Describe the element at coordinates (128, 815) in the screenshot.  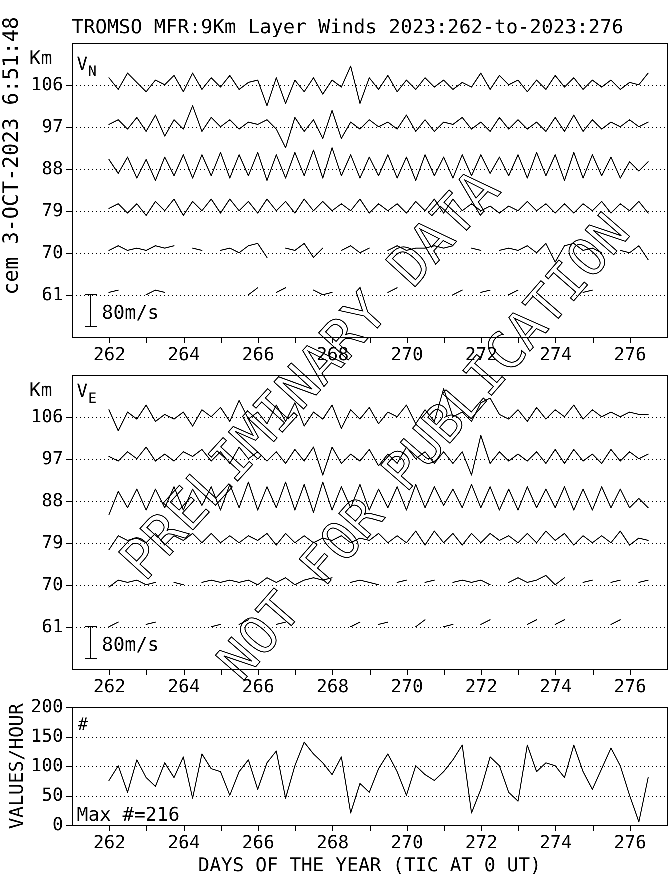
I see `annotation: Max #=216` at that location.